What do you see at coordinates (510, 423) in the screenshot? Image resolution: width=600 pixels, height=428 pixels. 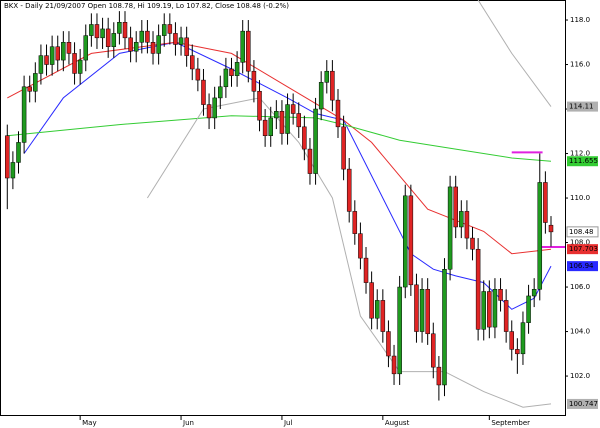 I see `x-tick-label: September` at bounding box center [510, 423].